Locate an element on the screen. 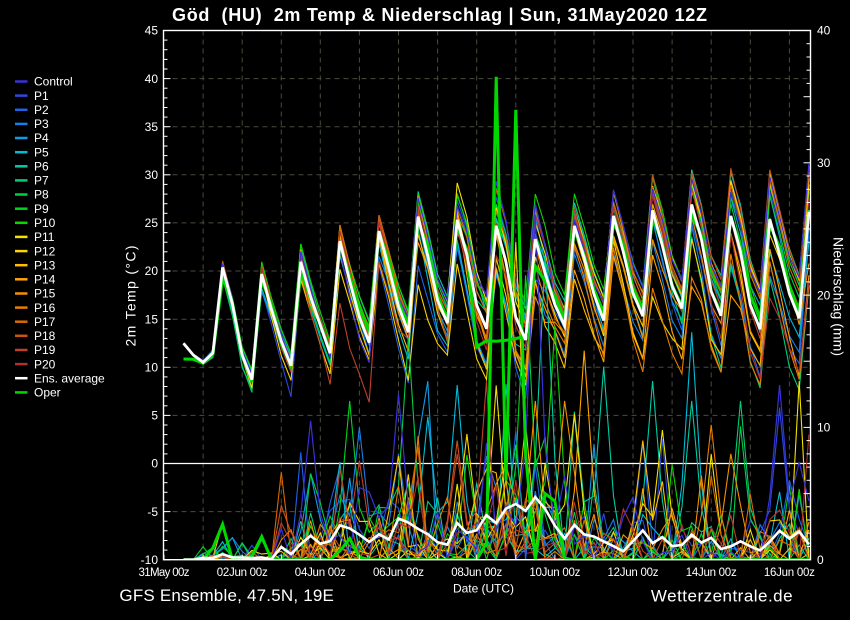  svg-text: 04Jun 00z is located at coordinates (320, 573).